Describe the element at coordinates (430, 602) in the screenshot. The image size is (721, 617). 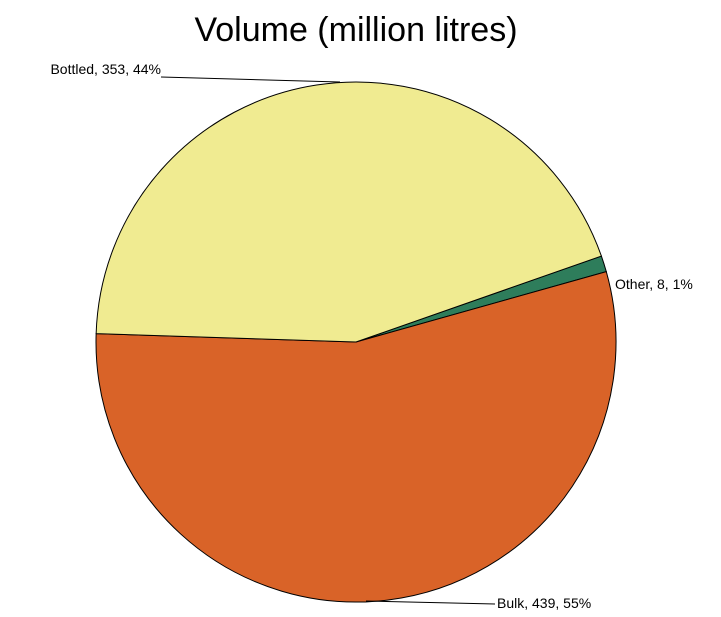
I see `leader-line-bulk` at that location.